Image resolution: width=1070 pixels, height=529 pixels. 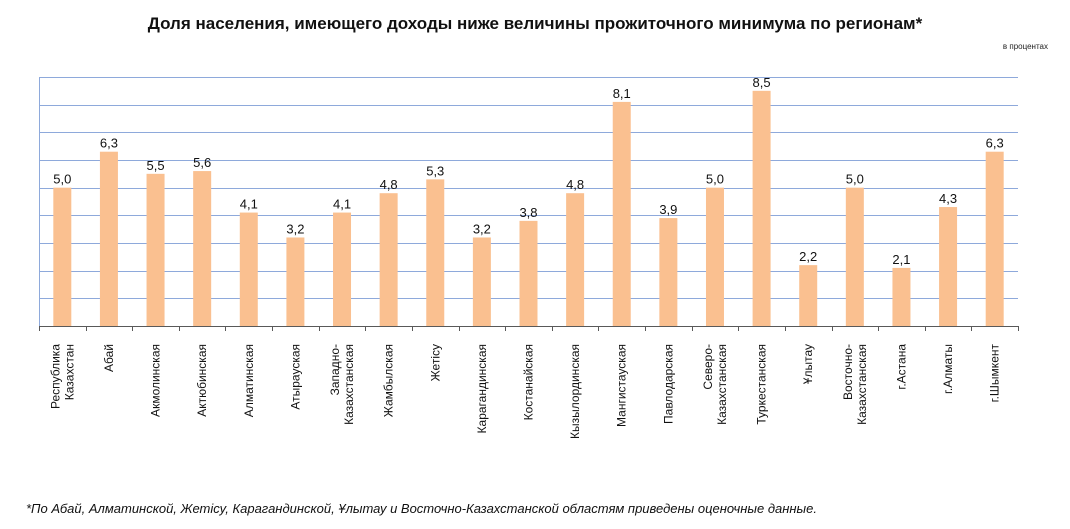 I want to click on data-label: 8,1, so click(x=622, y=93).